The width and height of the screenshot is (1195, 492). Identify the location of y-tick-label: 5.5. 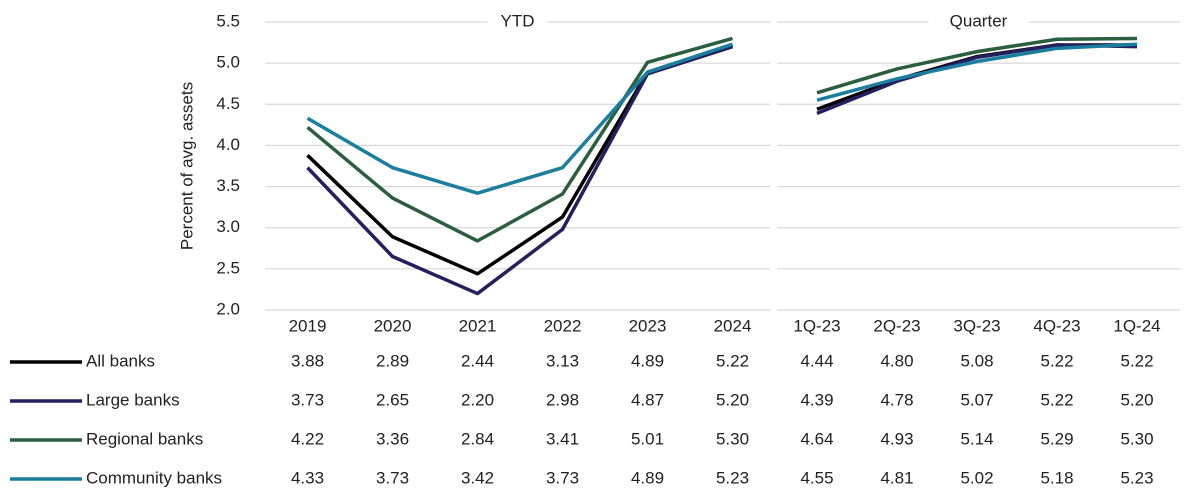
(228, 20).